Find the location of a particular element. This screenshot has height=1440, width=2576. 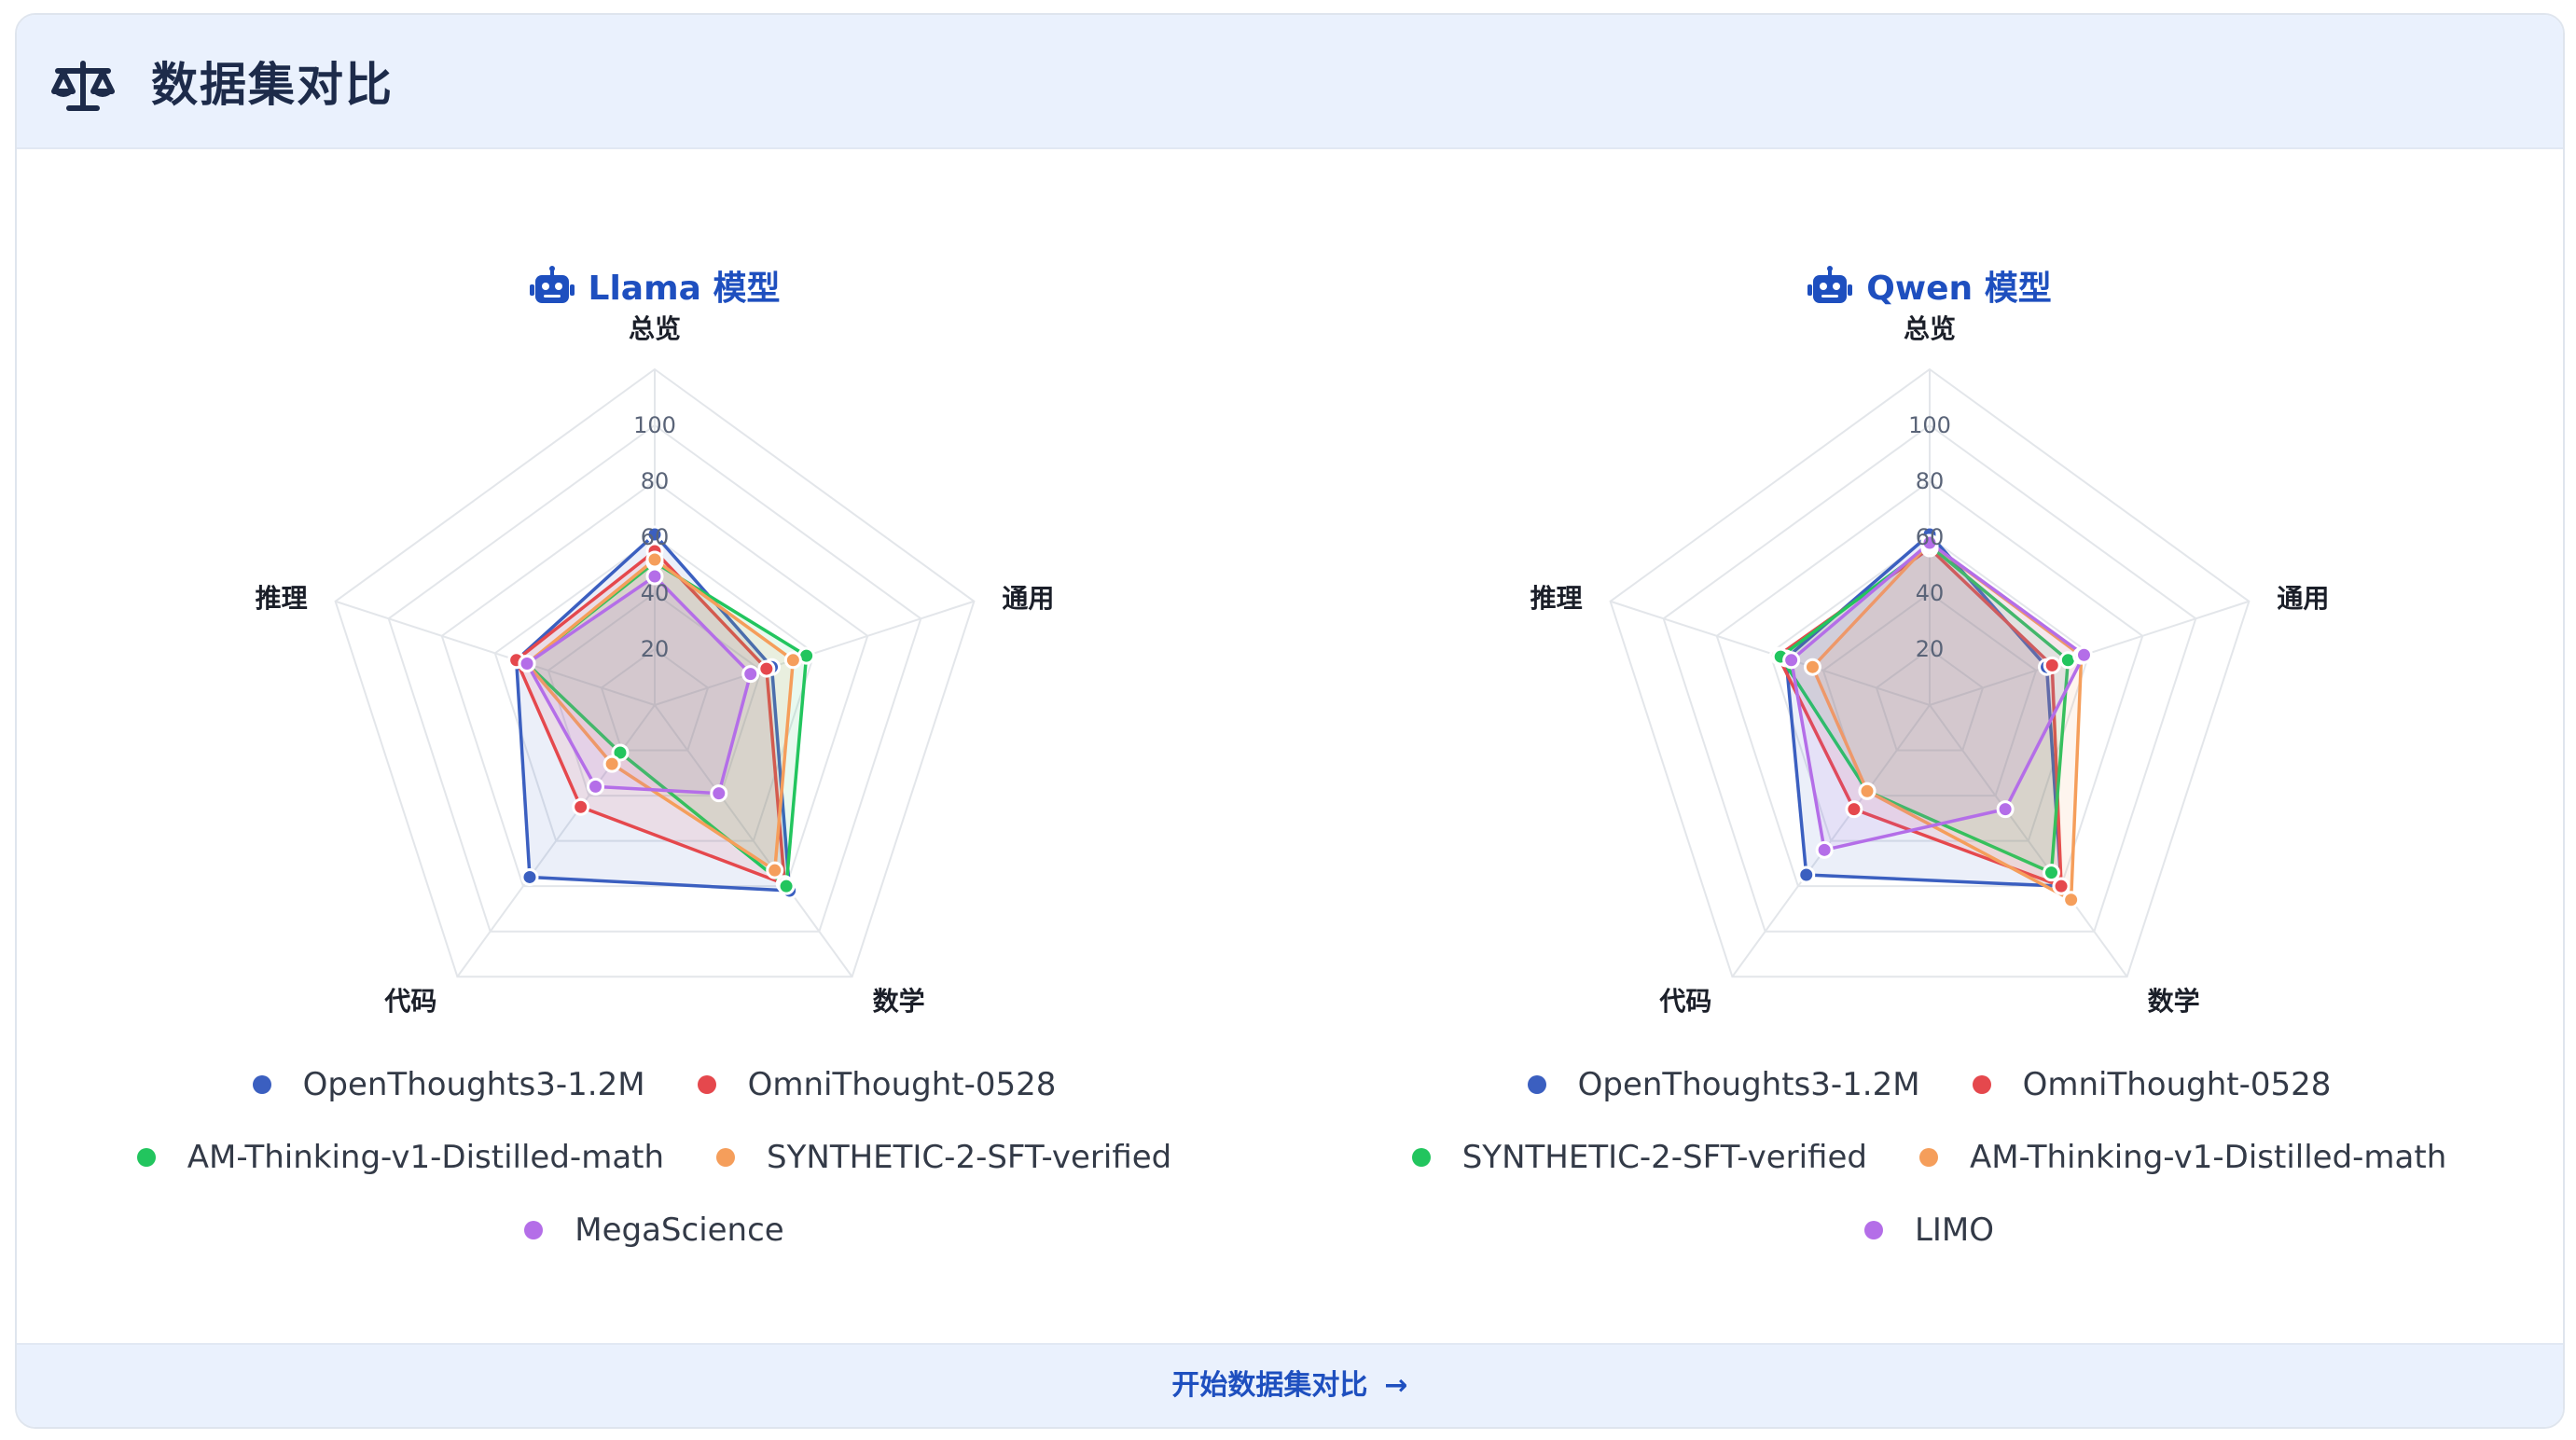

legend-label: OmniThought-0528 is located at coordinates (902, 1084).